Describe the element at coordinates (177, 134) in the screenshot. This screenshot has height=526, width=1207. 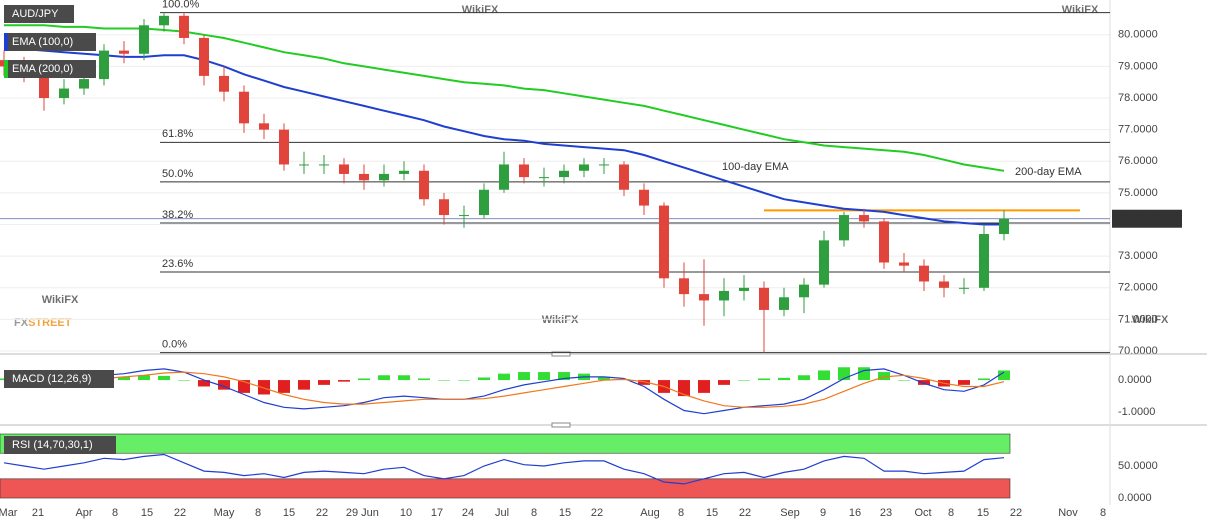
I see `fibonacci-label: 61.8%` at that location.